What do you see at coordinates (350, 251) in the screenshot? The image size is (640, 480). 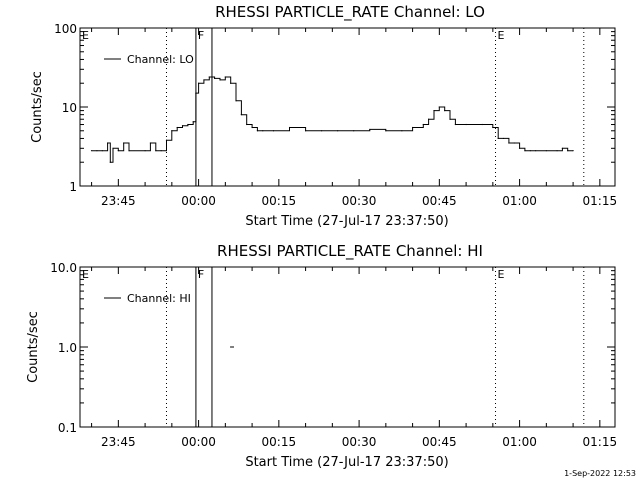 I see `chart-title-hi: RHESSI PARTICLE_RATE Channel: HI` at bounding box center [350, 251].